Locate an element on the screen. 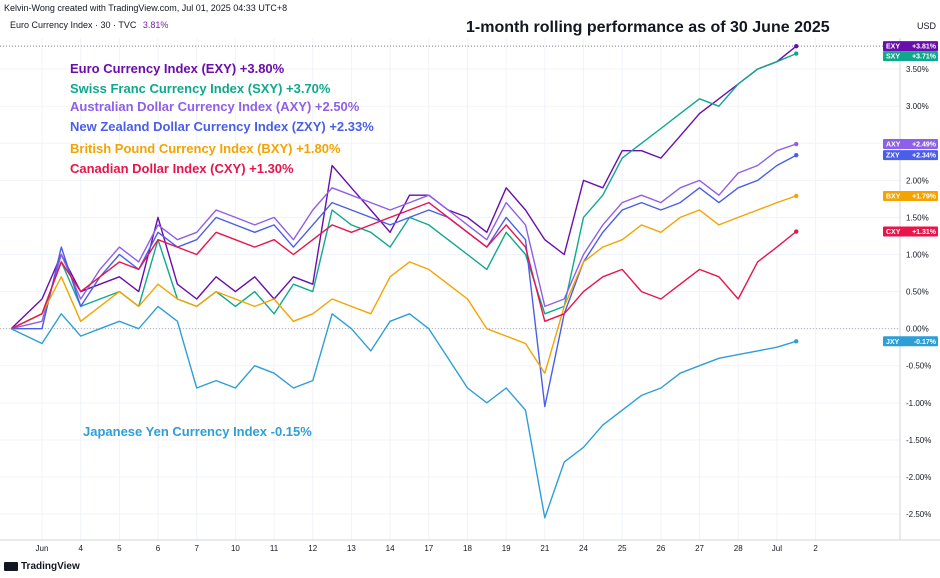  x-tick-label: 6 is located at coordinates (158, 548).